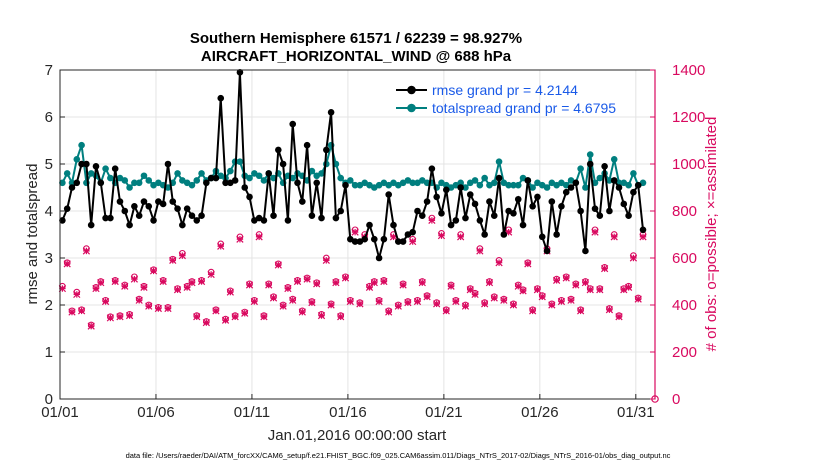  What do you see at coordinates (684, 305) in the screenshot?
I see `y-right-tick-label: 400` at bounding box center [684, 305].